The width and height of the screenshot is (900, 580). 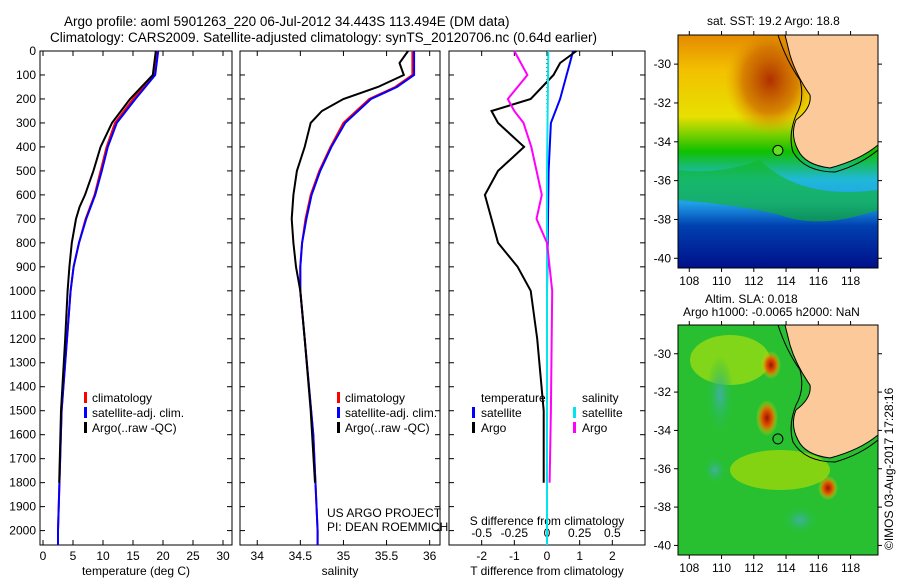 What do you see at coordinates (689, 281) in the screenshot?
I see `map-x-tick-label: 108` at bounding box center [689, 281].